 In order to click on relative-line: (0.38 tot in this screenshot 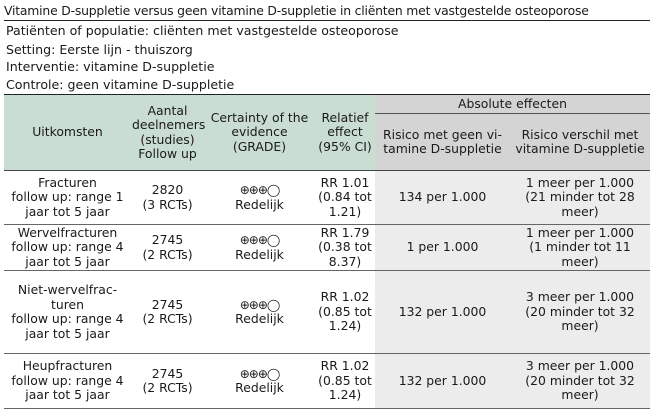, I will do `click(345, 247)`.